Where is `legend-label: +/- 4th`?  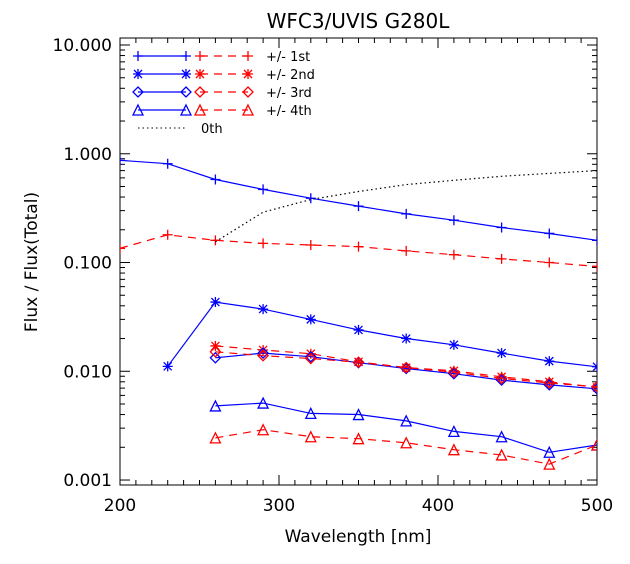 legend-label: +/- 4th is located at coordinates (289, 111).